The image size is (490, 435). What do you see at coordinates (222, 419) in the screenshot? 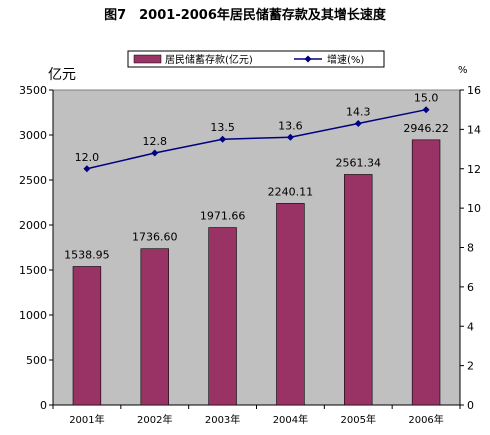
I see `x-tick-label: 2003年` at bounding box center [222, 419].